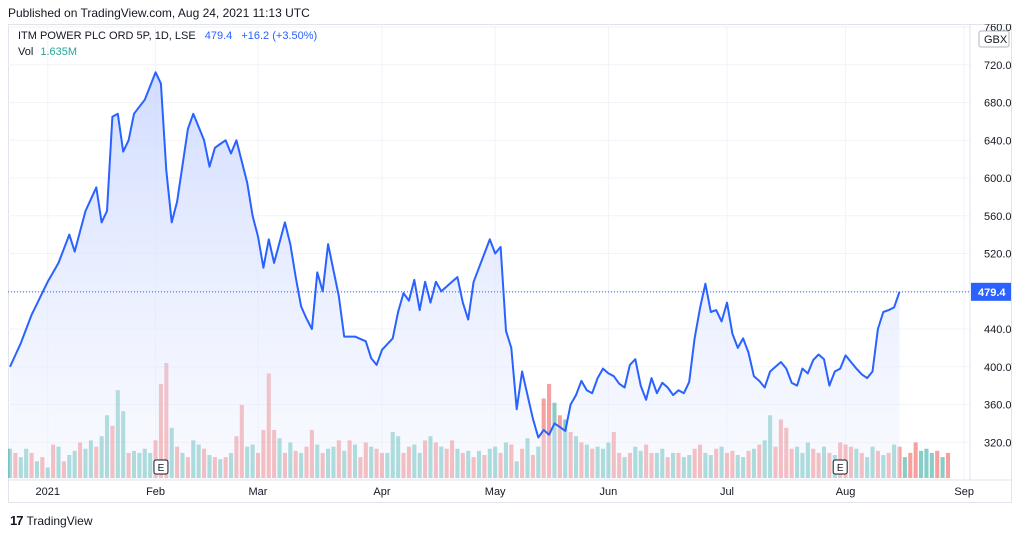 The width and height of the screenshot is (1024, 535). Describe the element at coordinates (998, 29) in the screenshot. I see `y-tick-label: 760.0` at that location.